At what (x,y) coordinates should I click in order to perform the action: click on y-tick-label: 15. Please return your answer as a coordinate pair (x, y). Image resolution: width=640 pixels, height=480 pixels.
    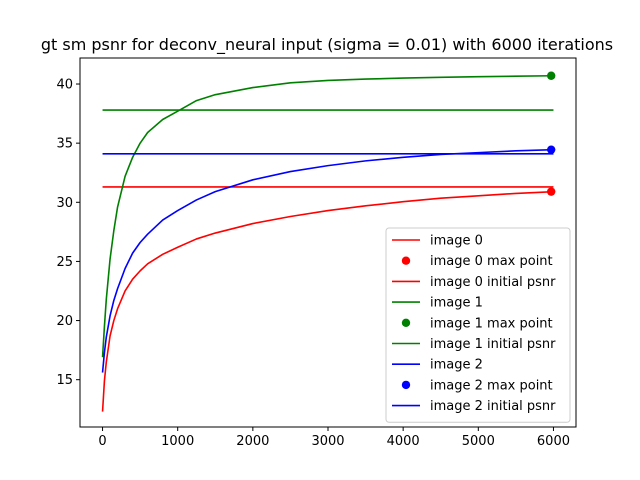
    Looking at the image, I should click on (64, 380).